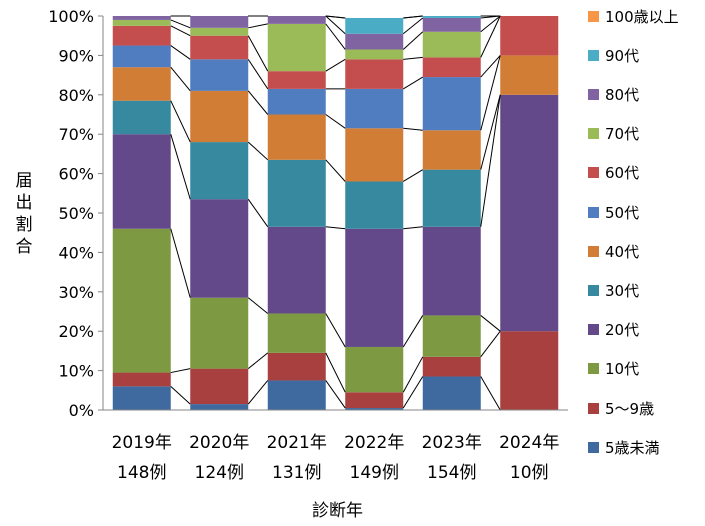  What do you see at coordinates (622, 173) in the screenshot?
I see `legend-label: 60代` at bounding box center [622, 173].